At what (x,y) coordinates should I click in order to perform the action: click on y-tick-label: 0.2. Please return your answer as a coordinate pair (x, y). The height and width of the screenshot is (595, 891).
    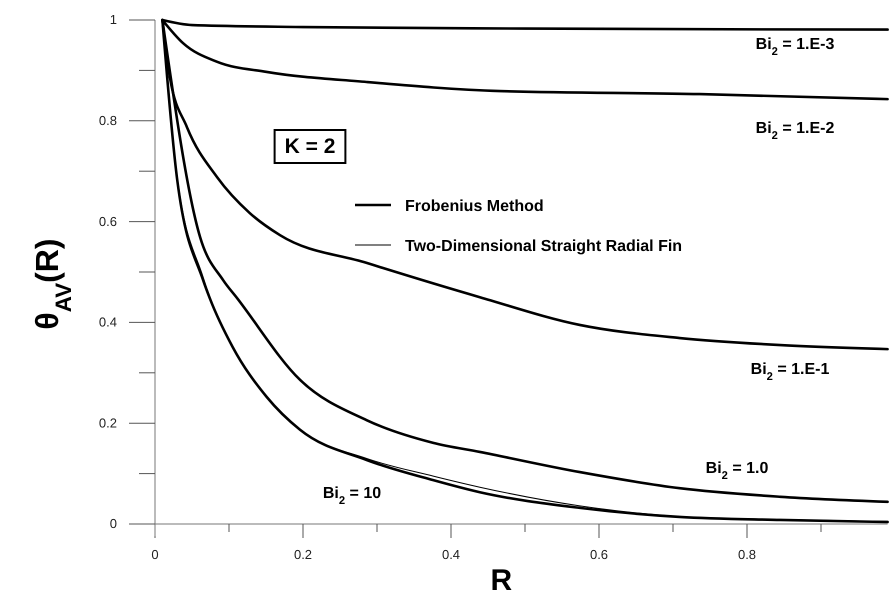
    Looking at the image, I should click on (107, 422).